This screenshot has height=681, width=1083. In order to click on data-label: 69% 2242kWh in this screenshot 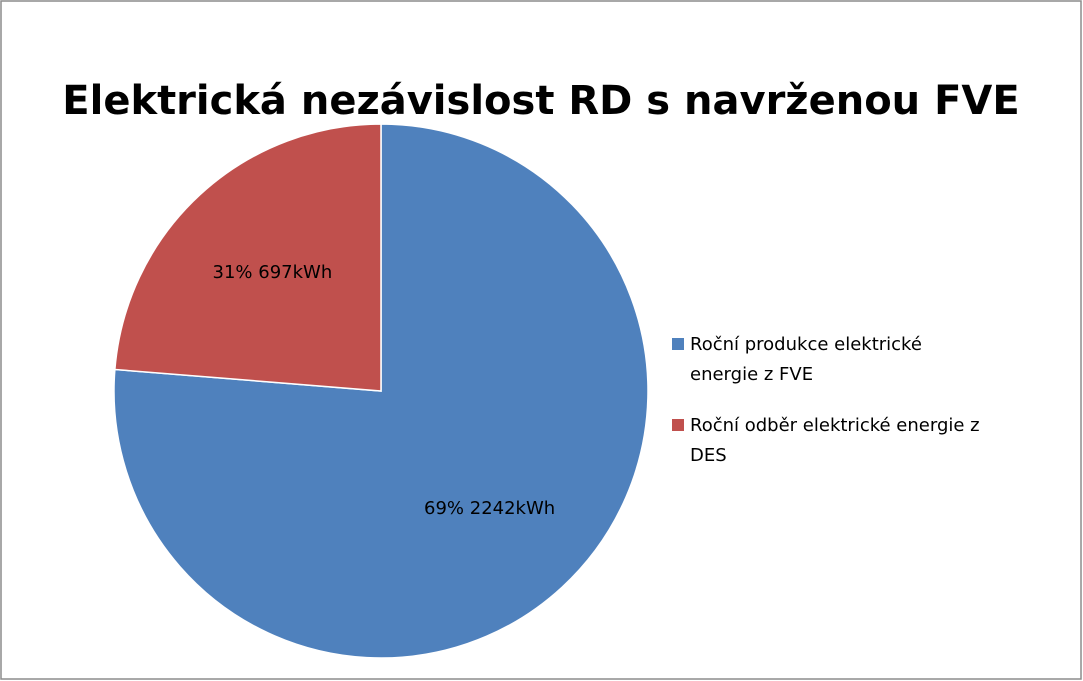, I will do `click(489, 508)`.